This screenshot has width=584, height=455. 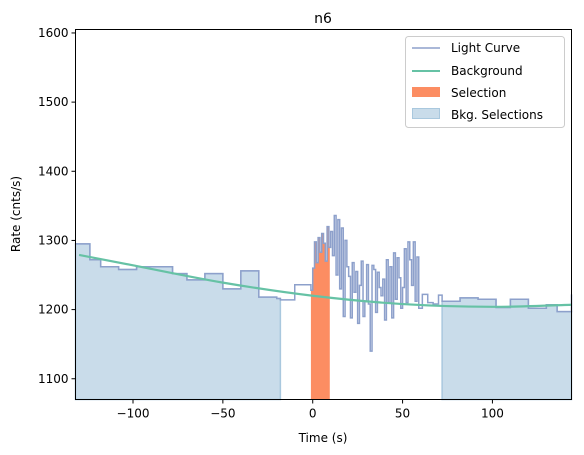 I want to click on background-curve-layer, so click(x=325, y=280).